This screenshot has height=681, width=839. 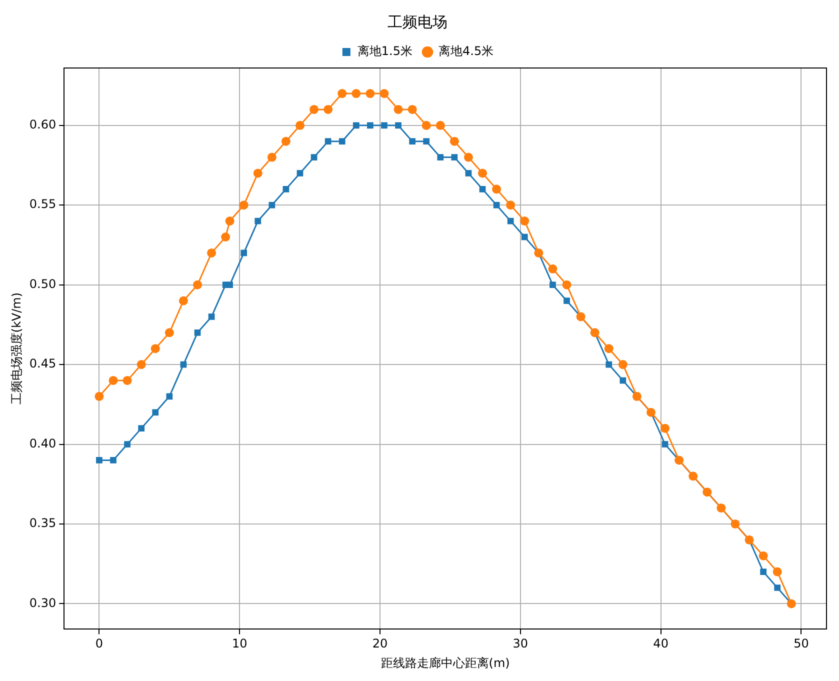 I want to click on x-tick-label: 30, so click(x=520, y=643).